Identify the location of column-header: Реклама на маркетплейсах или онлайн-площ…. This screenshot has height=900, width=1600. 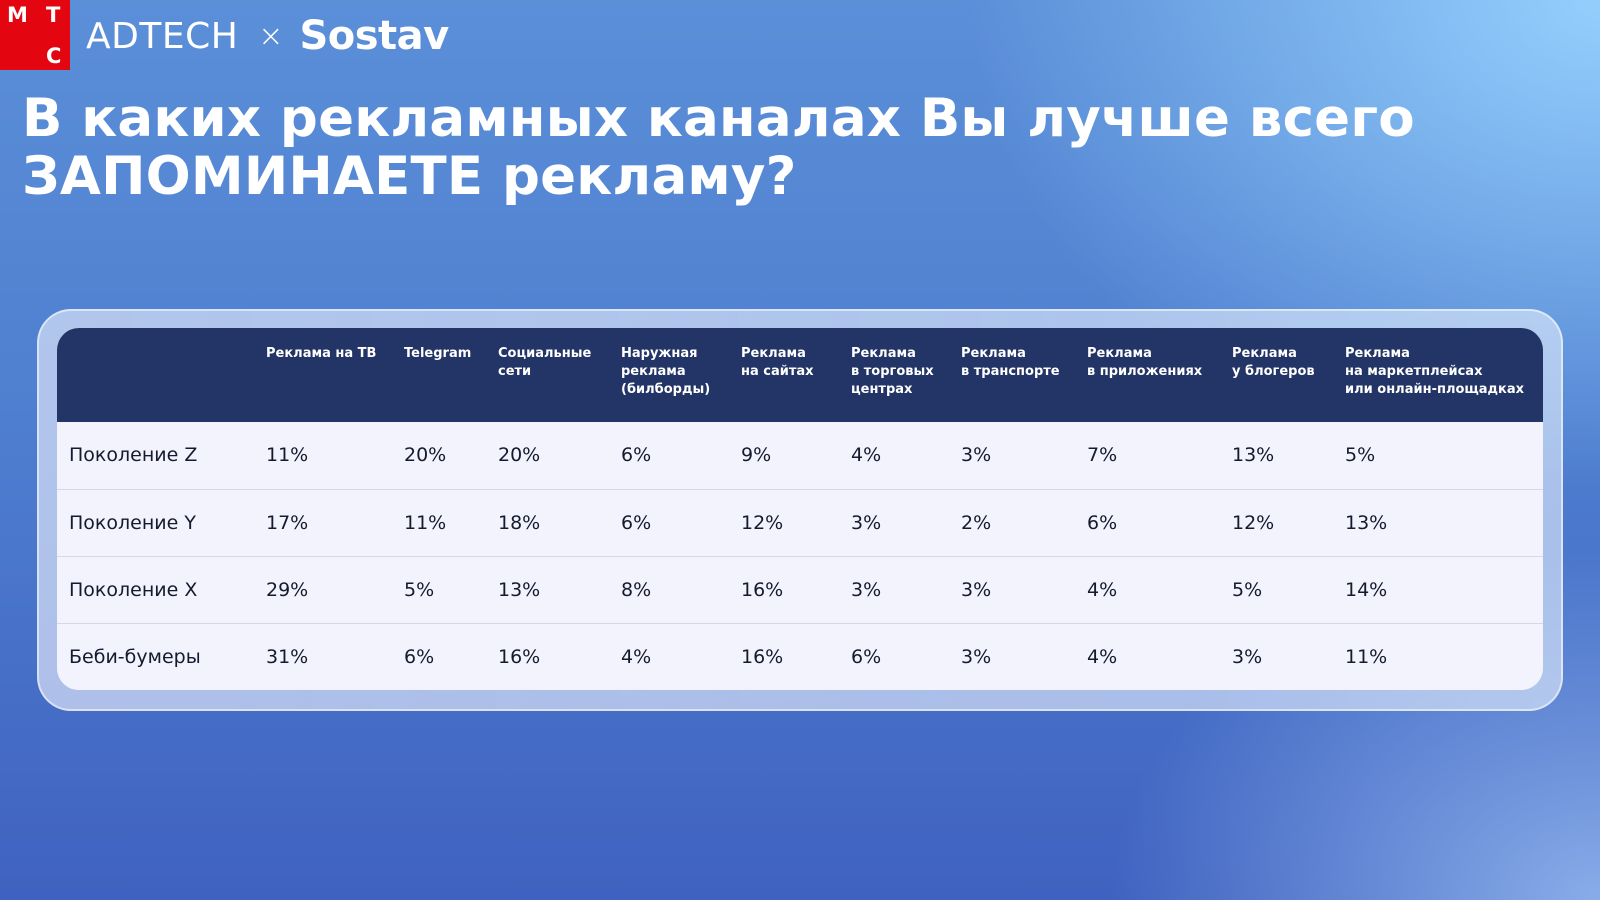
(1435, 371).